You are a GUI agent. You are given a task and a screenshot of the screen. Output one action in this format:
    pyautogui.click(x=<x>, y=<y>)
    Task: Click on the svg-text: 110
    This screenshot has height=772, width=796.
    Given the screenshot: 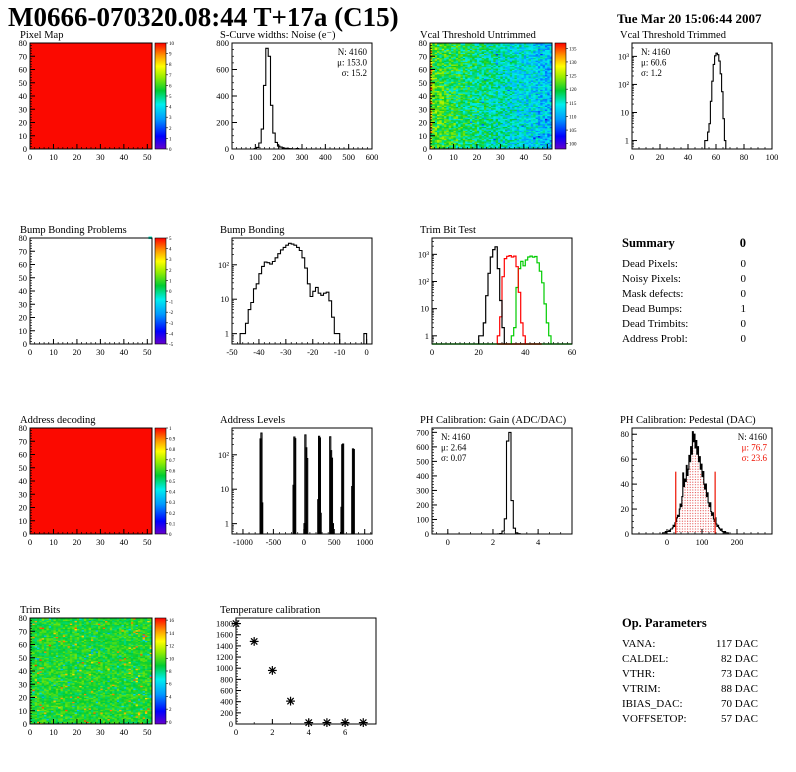 What is the action you would take?
    pyautogui.click(x=573, y=117)
    